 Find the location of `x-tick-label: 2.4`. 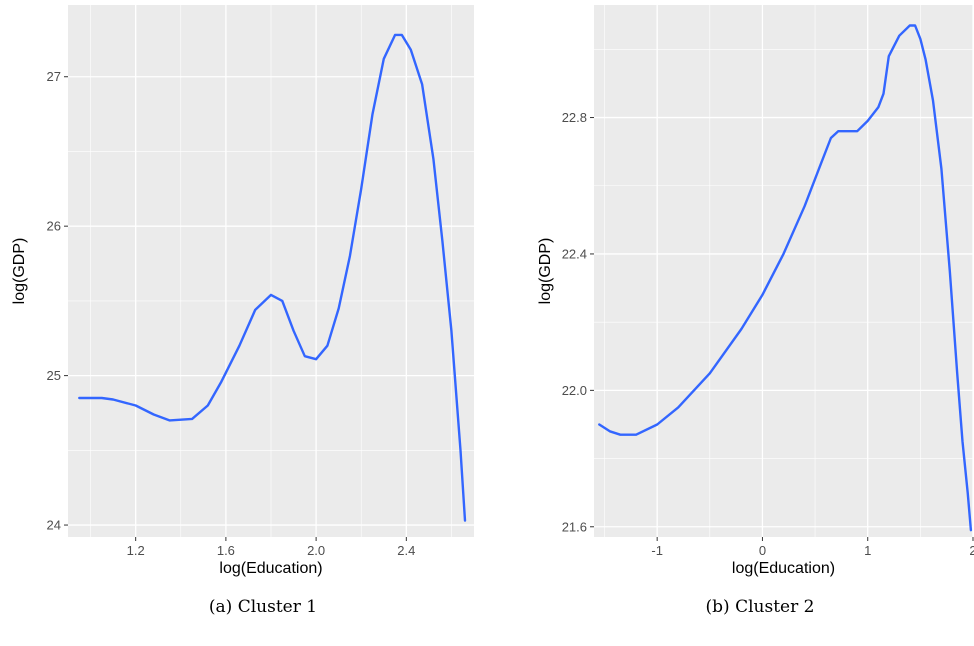

x-tick-label: 2.4 is located at coordinates (406, 550).